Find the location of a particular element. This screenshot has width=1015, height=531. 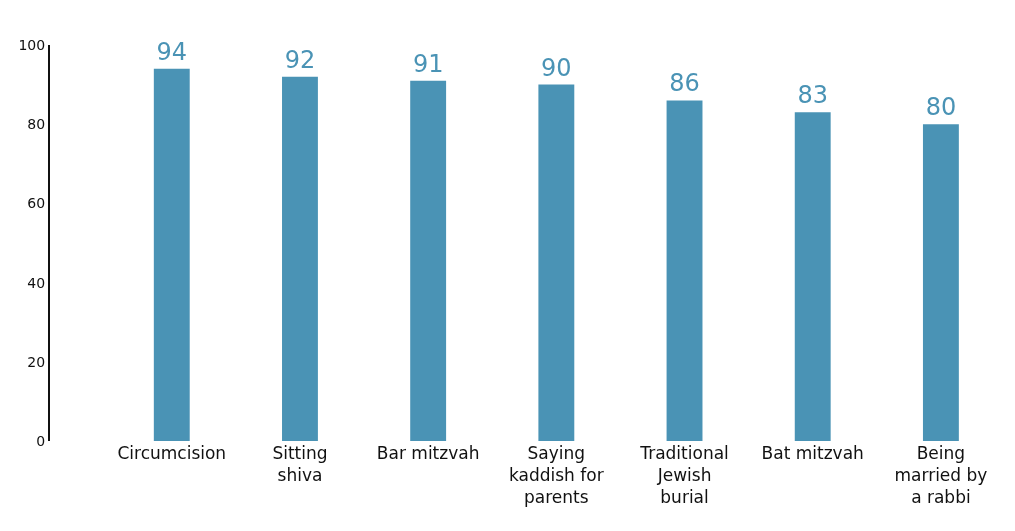

y-tick-label: 0 is located at coordinates (41, 440).